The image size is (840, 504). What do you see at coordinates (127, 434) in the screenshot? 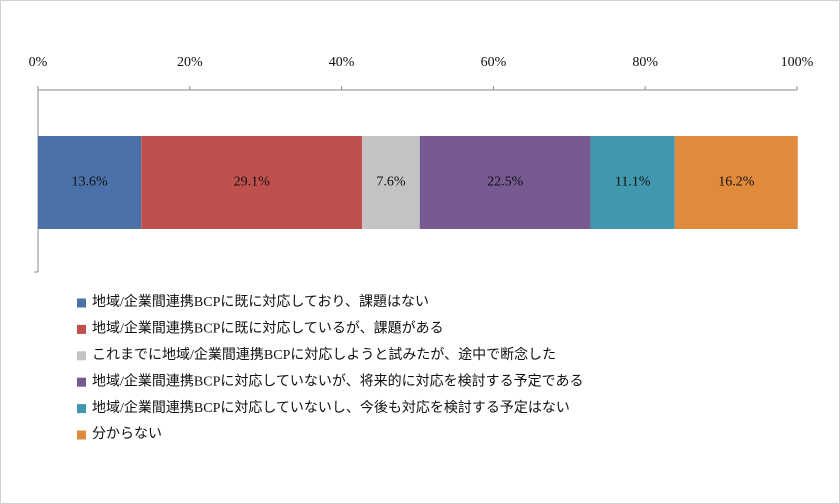
I see `legend-label: 分からない` at bounding box center [127, 434].